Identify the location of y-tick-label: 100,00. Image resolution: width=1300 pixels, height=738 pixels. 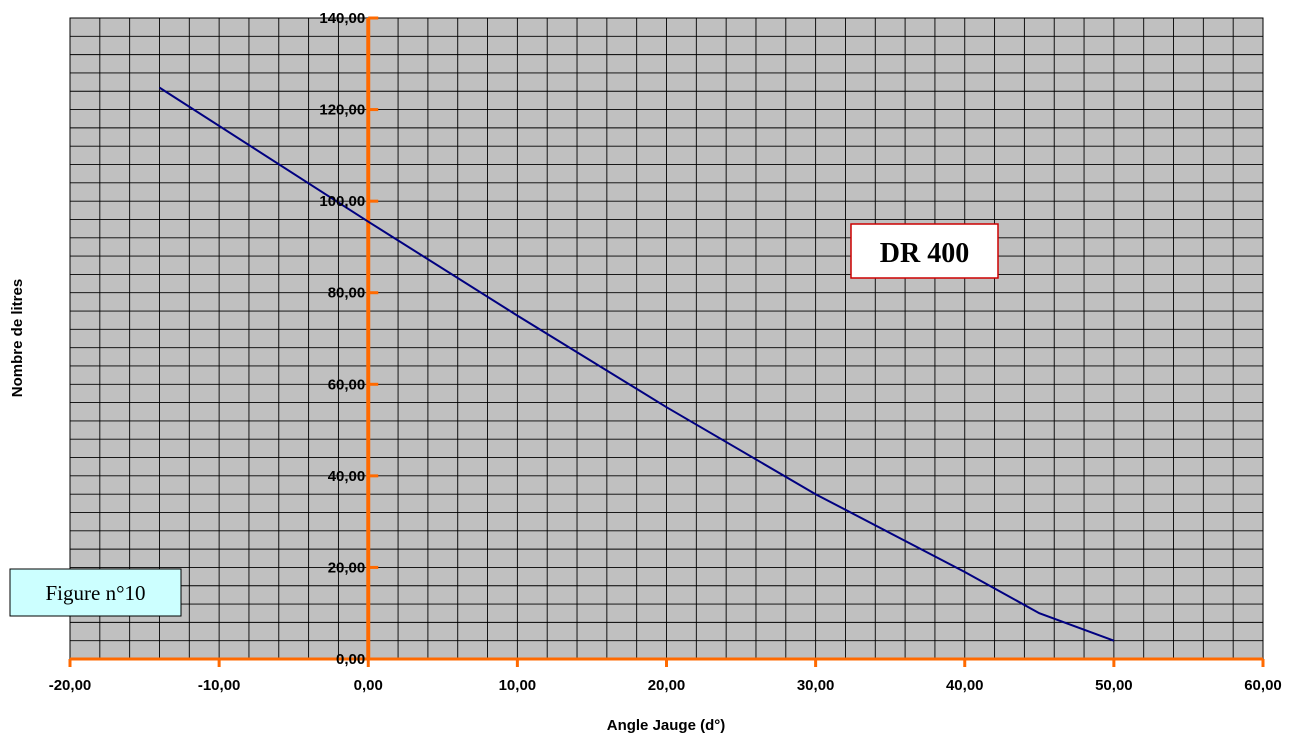
(342, 201).